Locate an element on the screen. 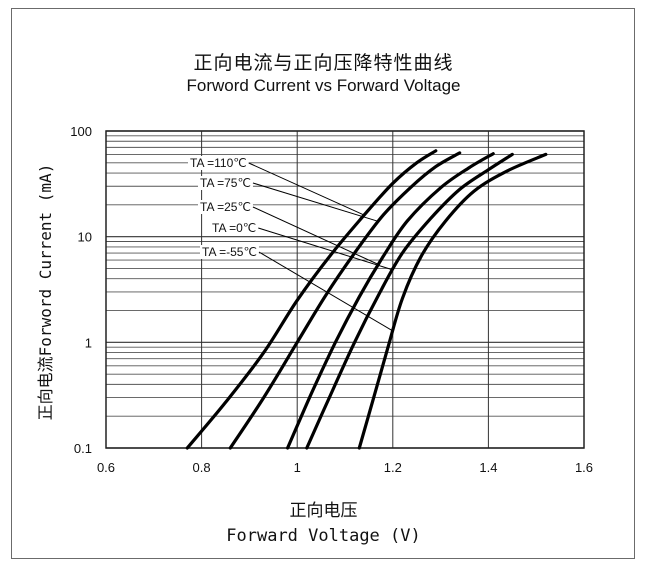 The height and width of the screenshot is (569, 647). series-label: TA =0℃ is located at coordinates (234, 228).